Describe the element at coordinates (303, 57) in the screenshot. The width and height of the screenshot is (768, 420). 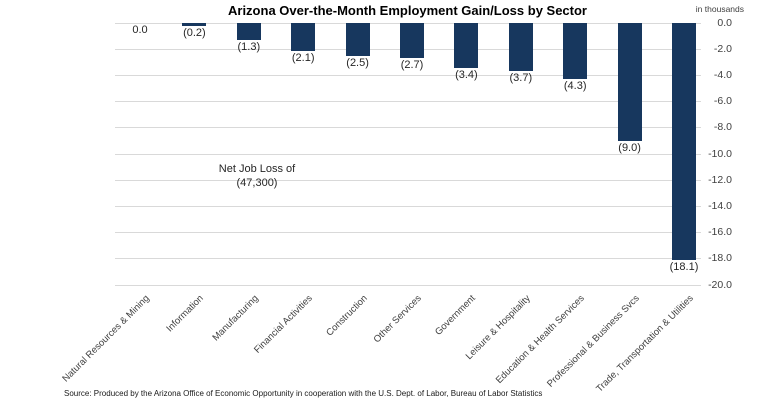
I see `bar-value-label: (2.1)` at that location.